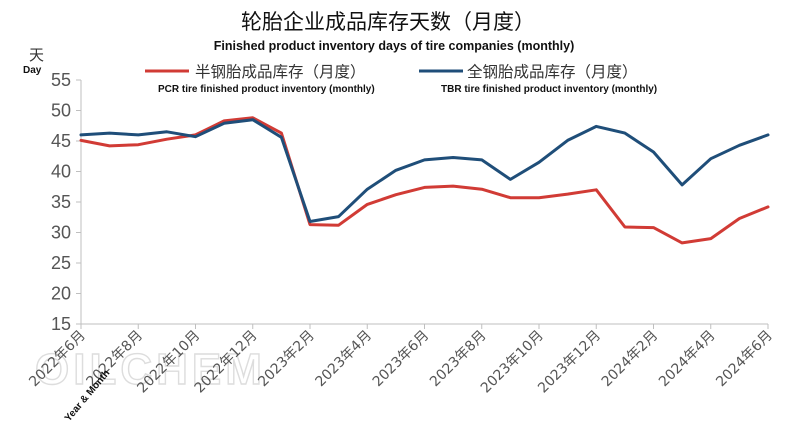 This screenshot has width=790, height=442. I want to click on y-tick-label: 35, so click(61, 202).